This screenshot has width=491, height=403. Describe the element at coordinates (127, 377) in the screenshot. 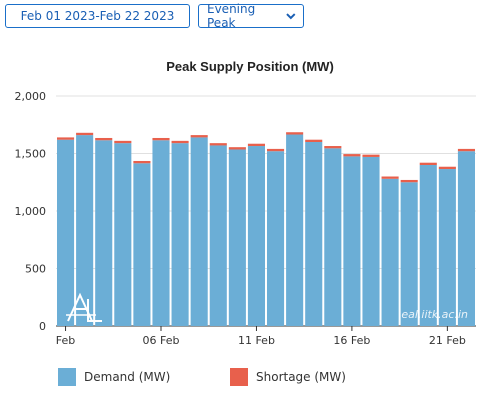

I see `legend-label-demand: Demand (MW)` at that location.